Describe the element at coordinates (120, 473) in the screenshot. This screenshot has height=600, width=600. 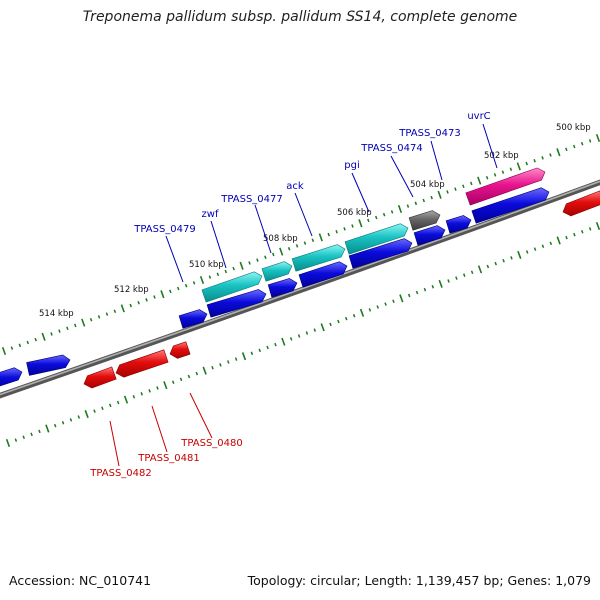
I see `gene-label-tpass-0482: TPASS_0482` at that location.